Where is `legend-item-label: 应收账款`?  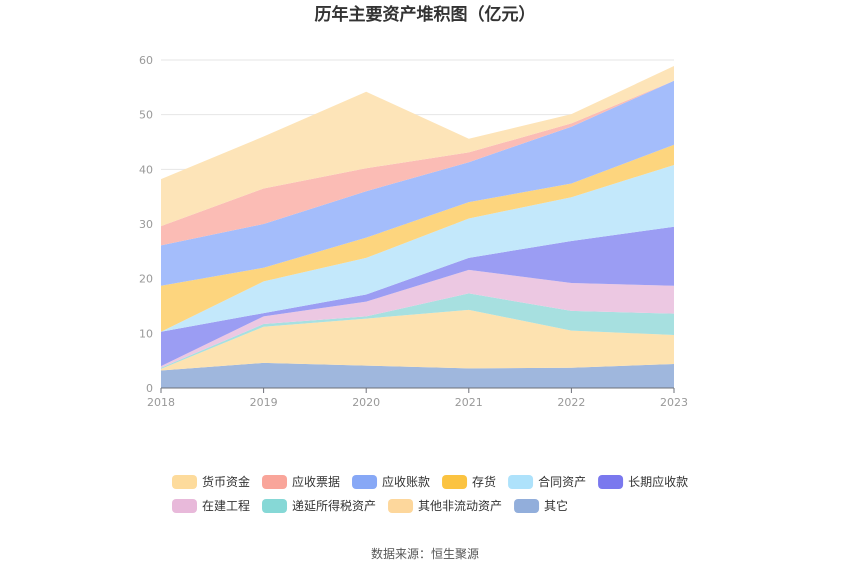
legend-item-label: 应收账款 is located at coordinates (406, 481).